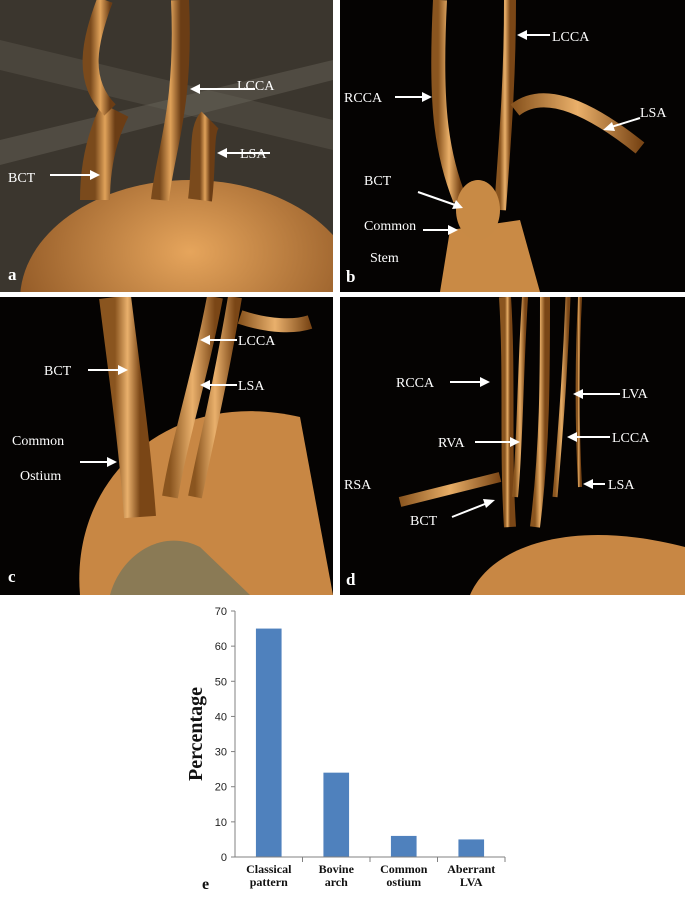 The image size is (685, 899). I want to click on panel-c-label-lcca: LCCA, so click(257, 341).